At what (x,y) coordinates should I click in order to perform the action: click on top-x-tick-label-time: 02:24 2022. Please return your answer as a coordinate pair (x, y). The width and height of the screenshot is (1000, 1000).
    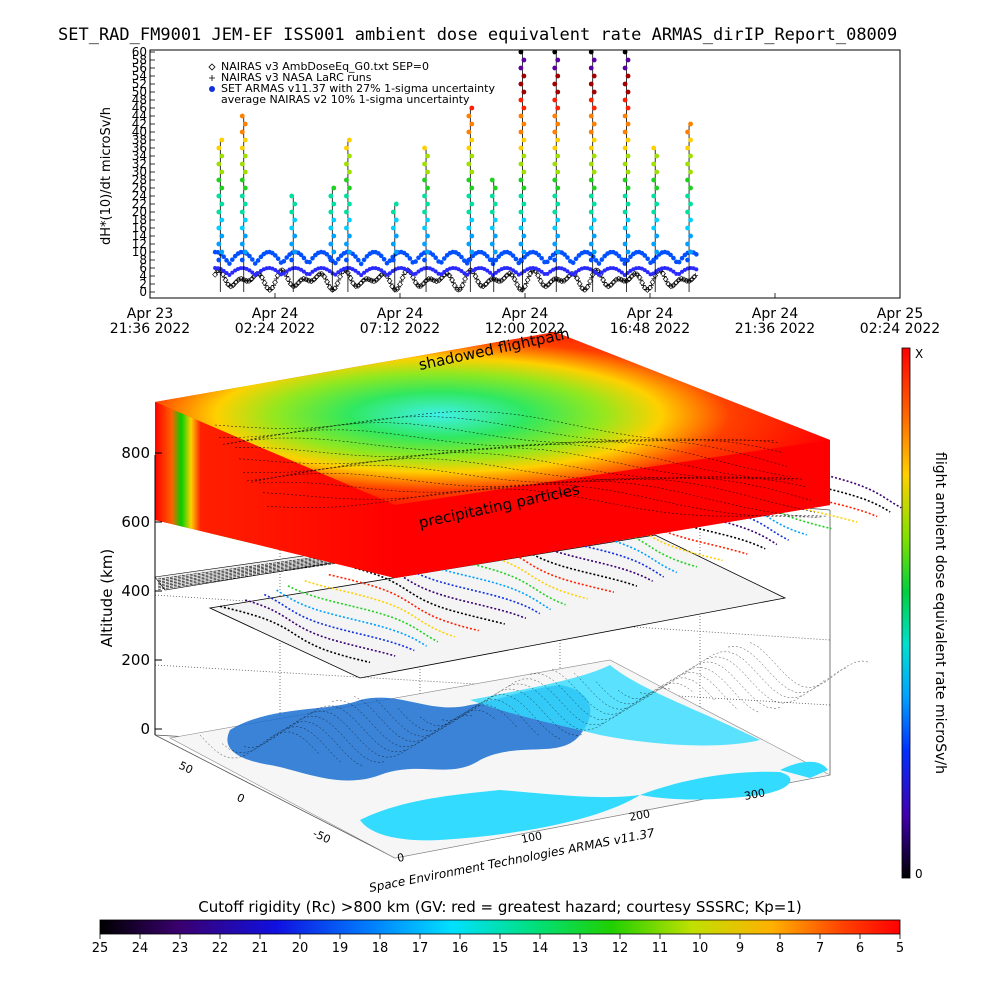
    Looking at the image, I should click on (275, 329).